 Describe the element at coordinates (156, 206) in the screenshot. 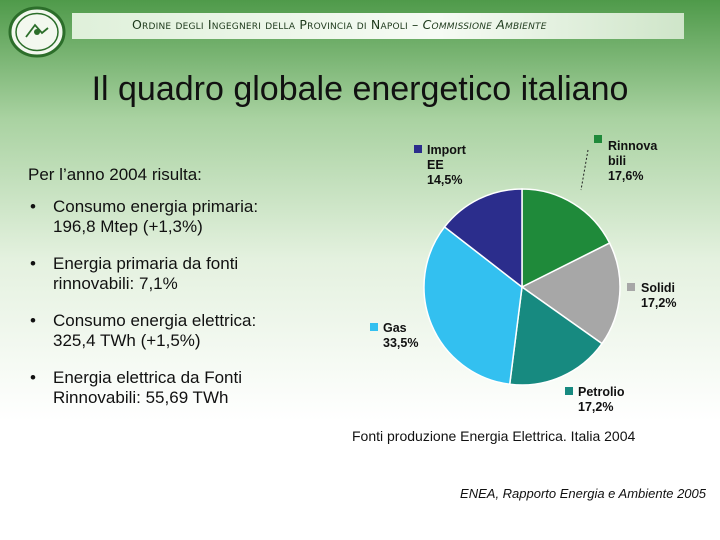

I see `bullet-line: Consumo energia primaria:` at that location.